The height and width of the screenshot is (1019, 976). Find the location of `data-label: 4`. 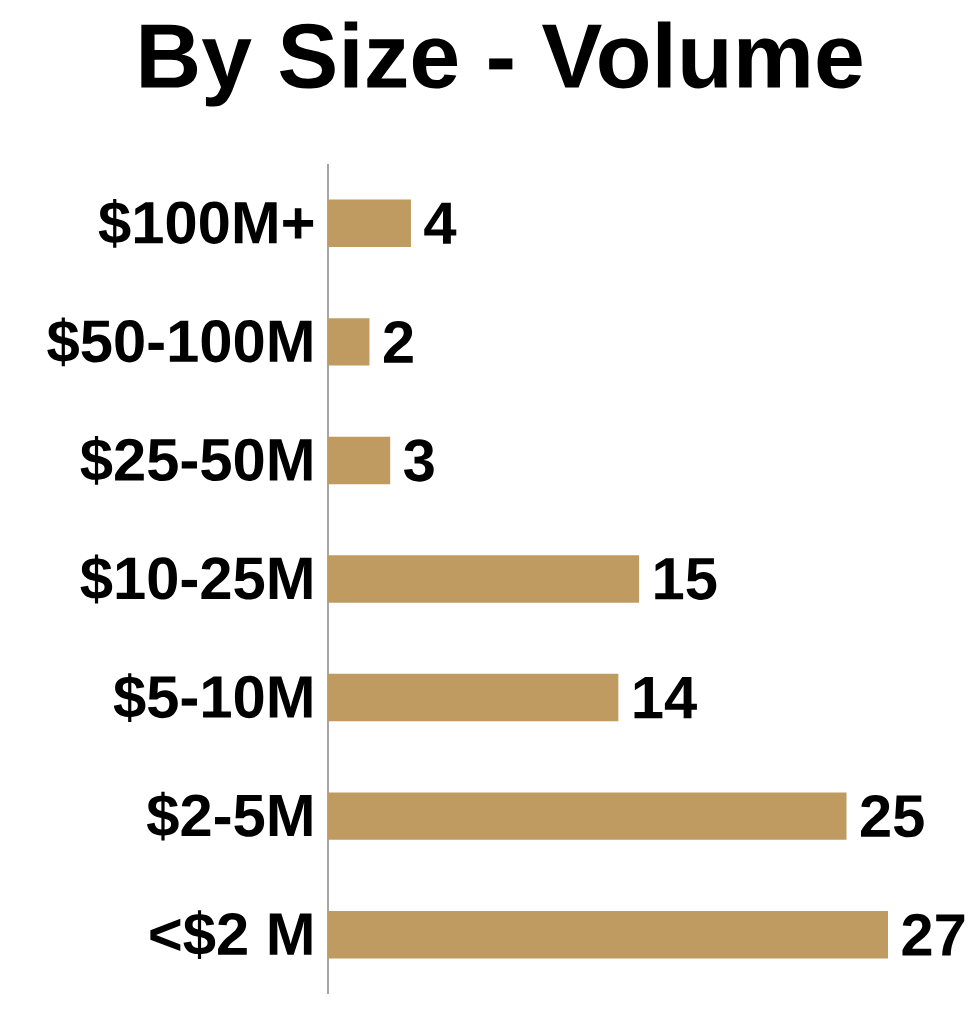

data-label: 4 is located at coordinates (440, 223).